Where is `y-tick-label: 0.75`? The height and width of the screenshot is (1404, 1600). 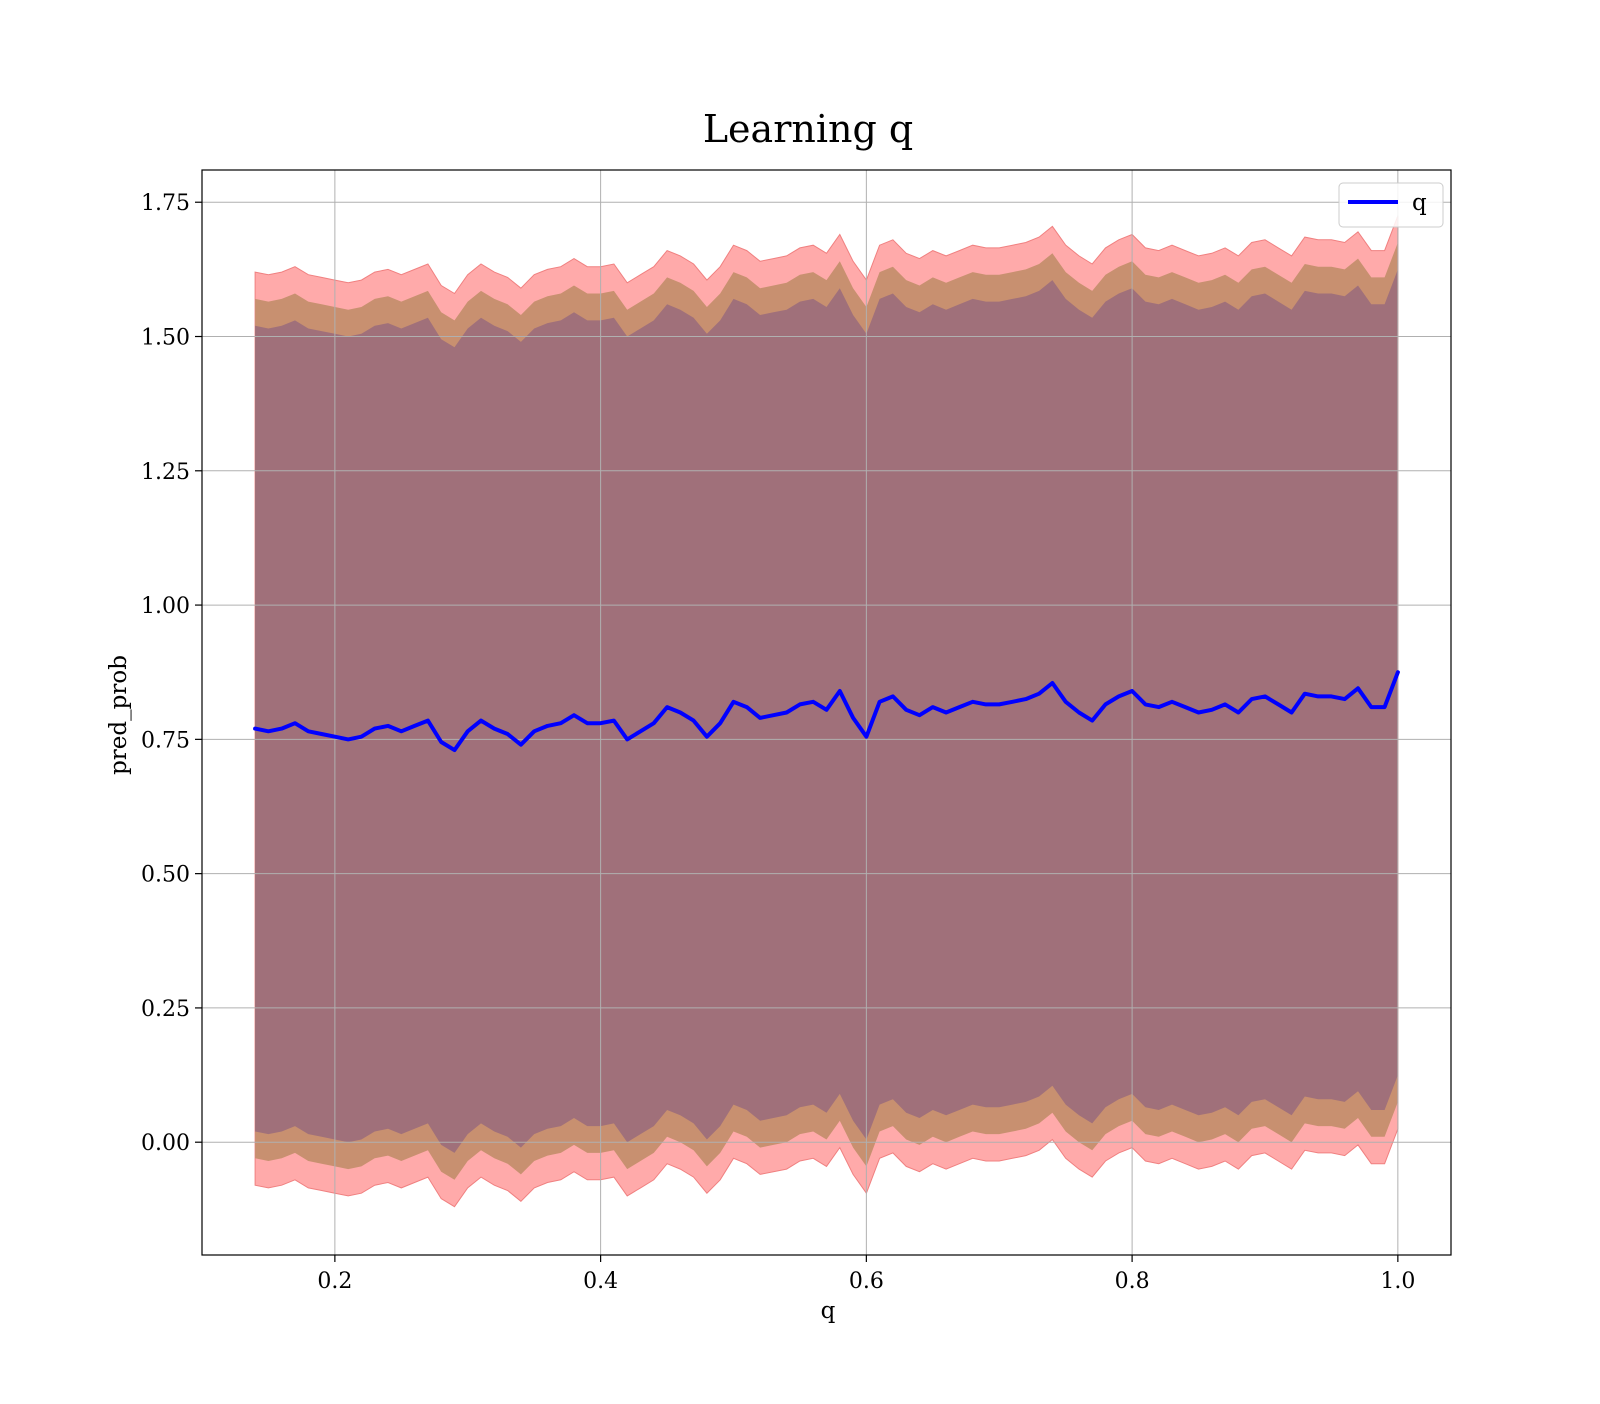 y-tick-label: 0.75 is located at coordinates (165, 740).